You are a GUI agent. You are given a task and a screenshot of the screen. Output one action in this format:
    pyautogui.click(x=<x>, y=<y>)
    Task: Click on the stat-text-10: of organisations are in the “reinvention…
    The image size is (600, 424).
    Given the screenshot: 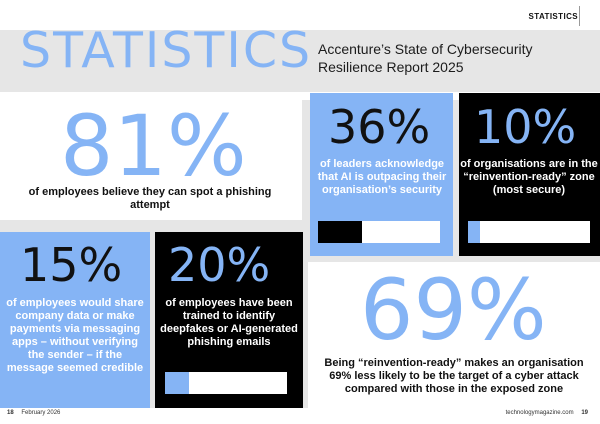 What is the action you would take?
    pyautogui.click(x=529, y=177)
    